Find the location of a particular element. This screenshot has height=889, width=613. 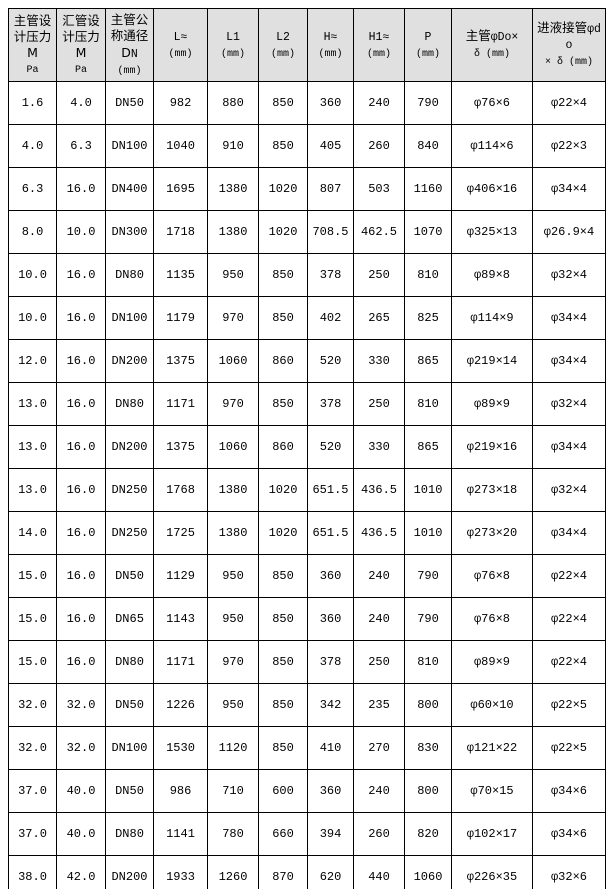

cell-L1: 1060 is located at coordinates (233, 447).